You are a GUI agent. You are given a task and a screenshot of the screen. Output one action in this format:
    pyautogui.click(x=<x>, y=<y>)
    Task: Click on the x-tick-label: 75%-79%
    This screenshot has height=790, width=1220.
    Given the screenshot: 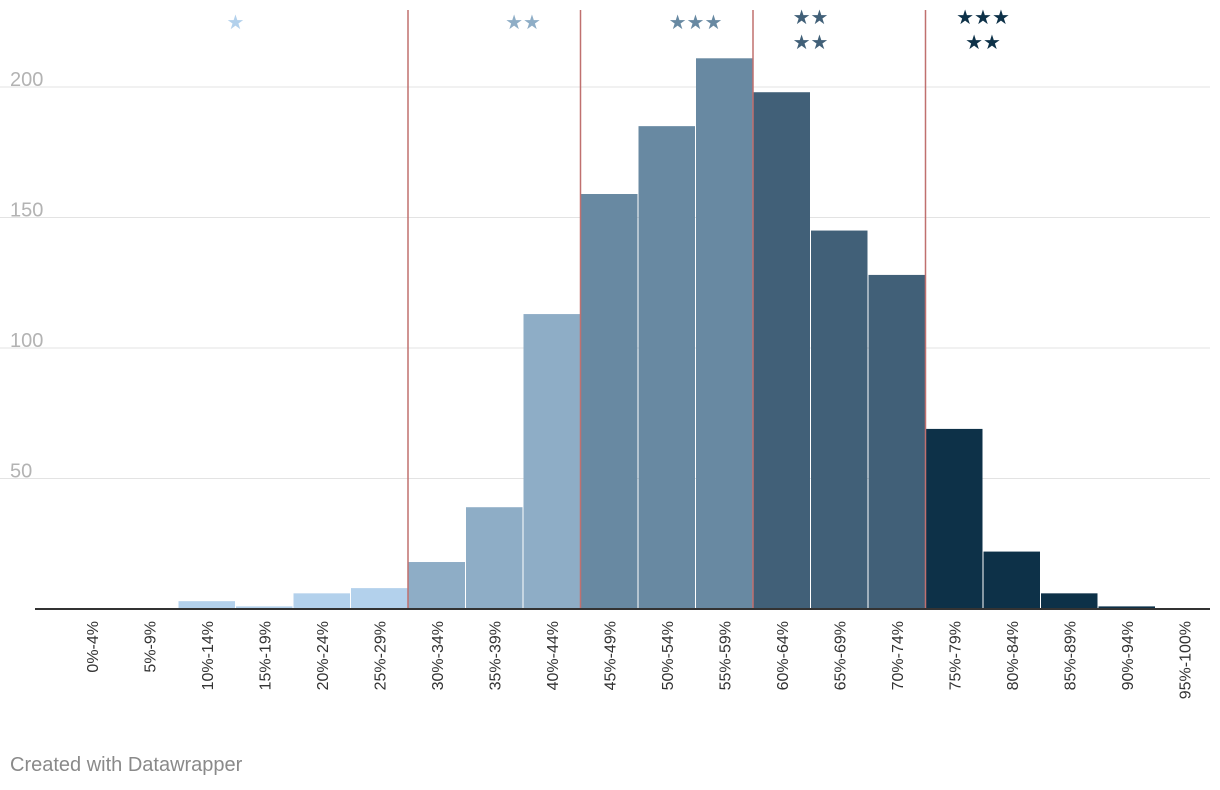 What is the action you would take?
    pyautogui.click(x=955, y=655)
    